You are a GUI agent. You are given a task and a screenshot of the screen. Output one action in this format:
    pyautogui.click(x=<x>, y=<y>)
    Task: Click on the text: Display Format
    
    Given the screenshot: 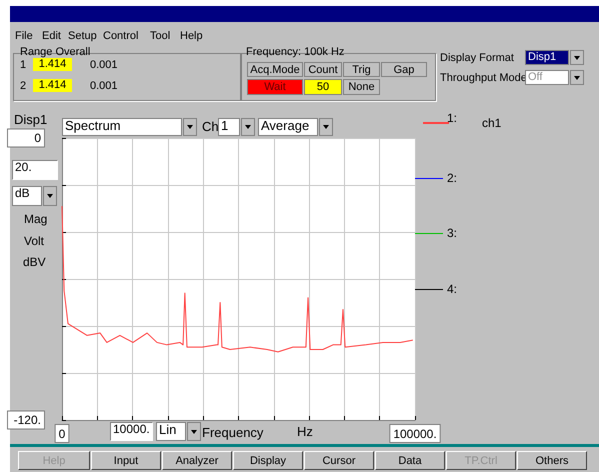 What is the action you would take?
    pyautogui.click(x=477, y=58)
    